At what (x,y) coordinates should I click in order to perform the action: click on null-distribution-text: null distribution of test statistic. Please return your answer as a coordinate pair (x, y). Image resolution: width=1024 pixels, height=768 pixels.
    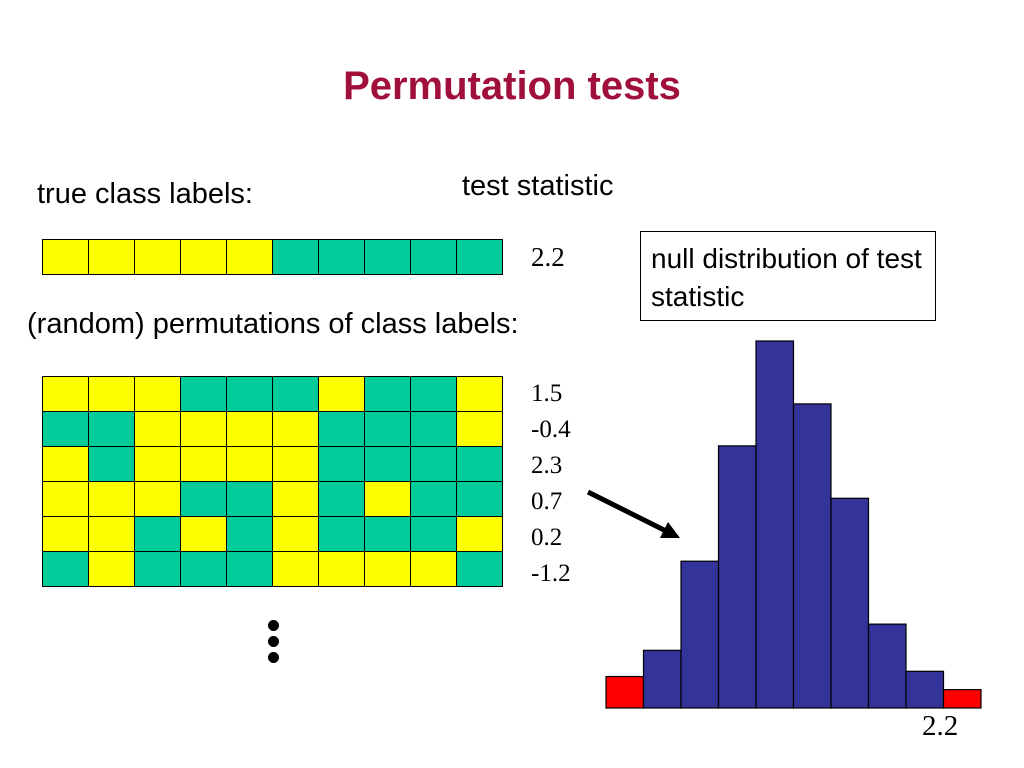
    Looking at the image, I should click on (786, 277).